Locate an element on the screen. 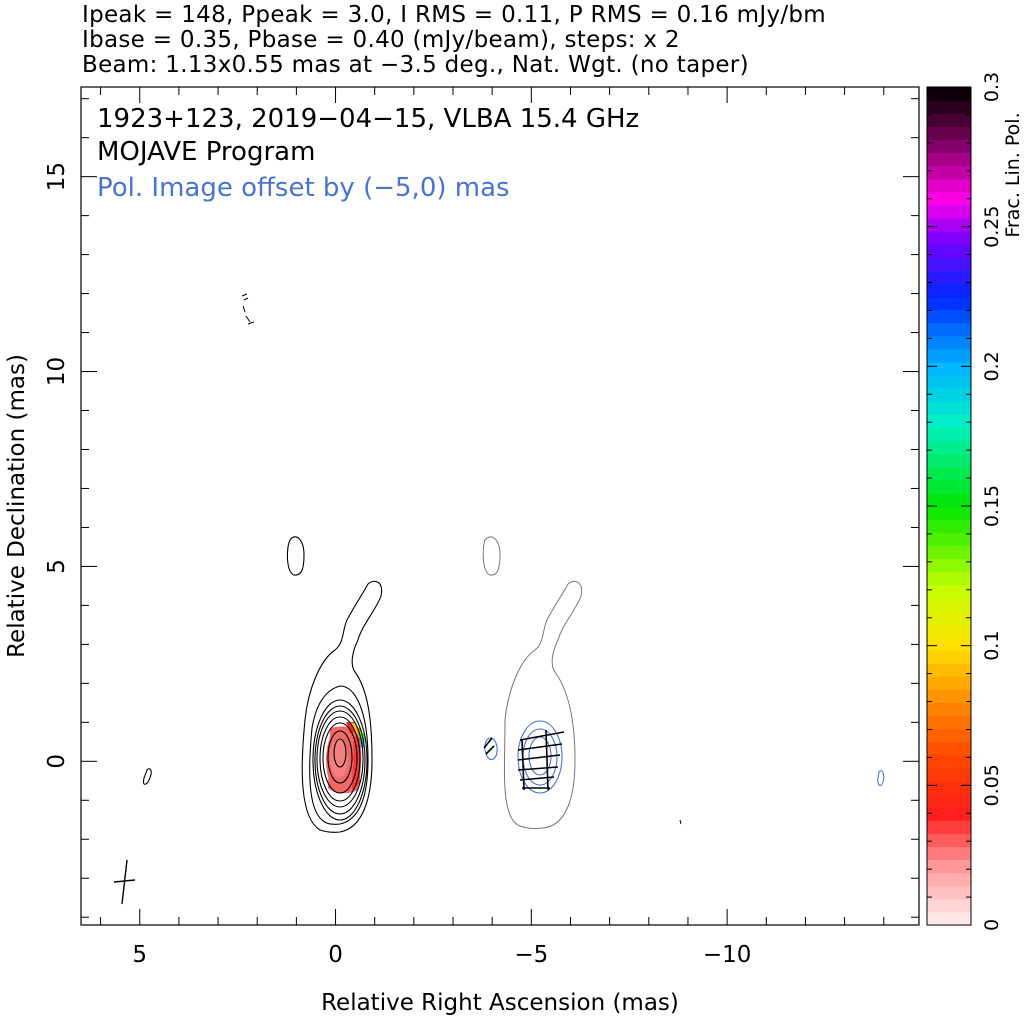  program-annotation: MOJAVE Program is located at coordinates (206, 152).